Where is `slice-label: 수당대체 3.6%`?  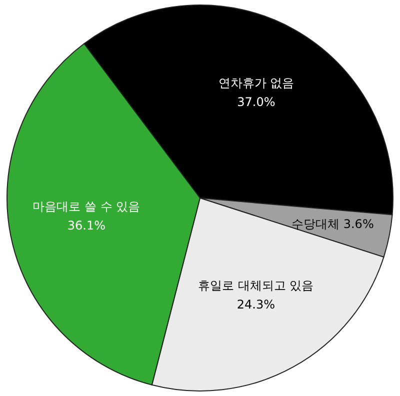 slice-label: 수당대체 3.6% is located at coordinates (333, 223).